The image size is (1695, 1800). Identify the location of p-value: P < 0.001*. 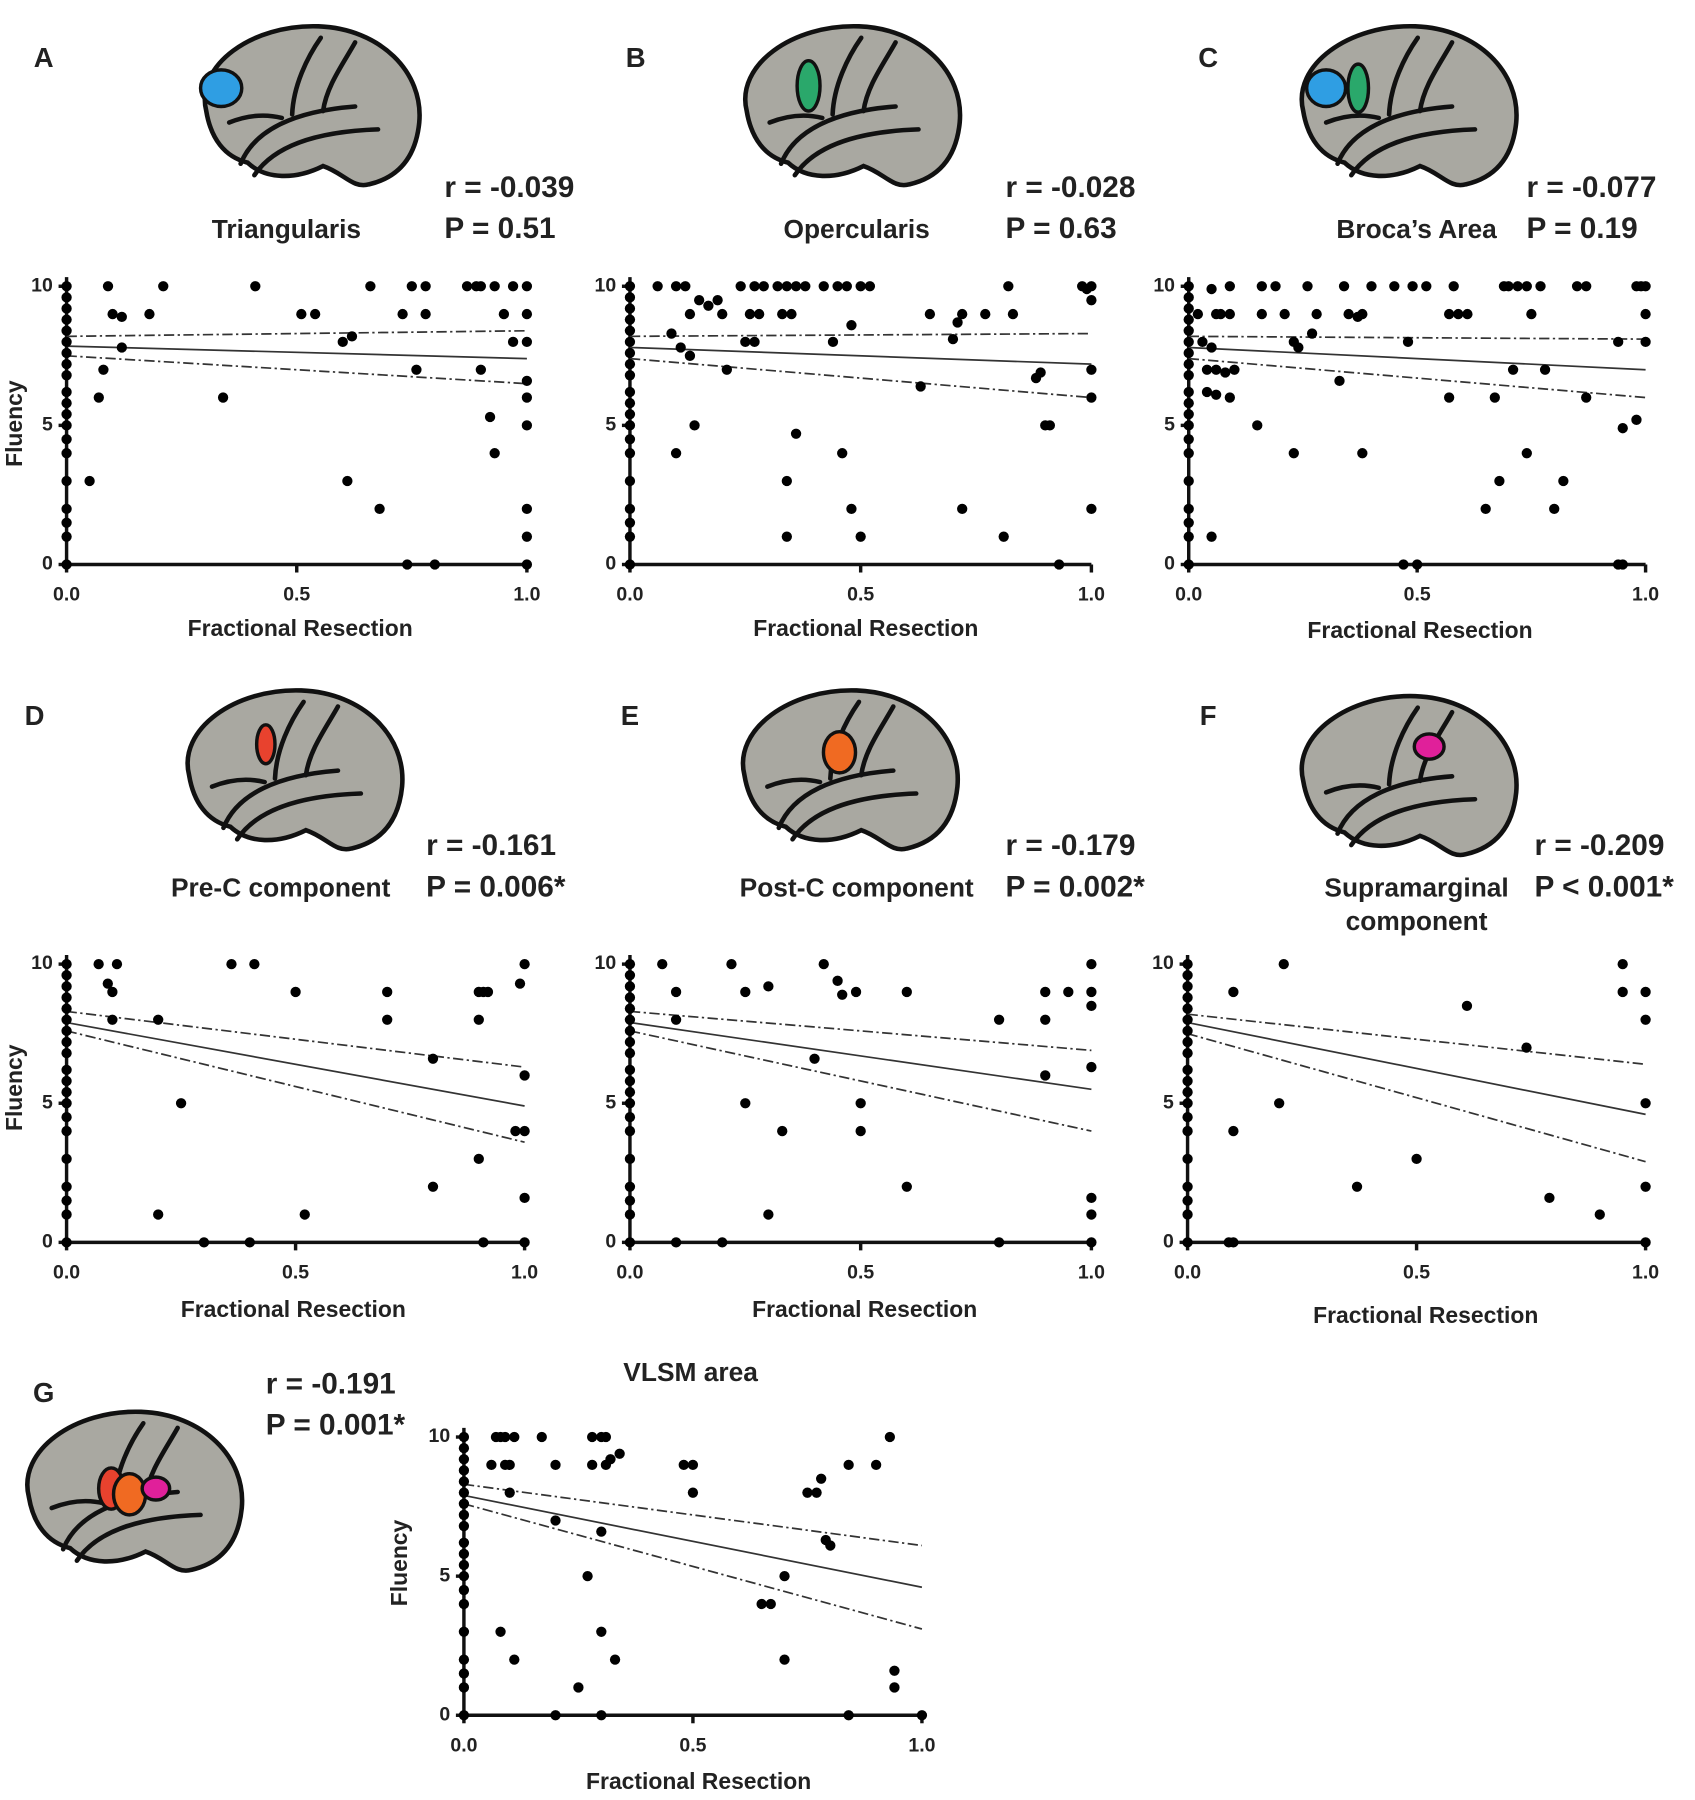
(1605, 886).